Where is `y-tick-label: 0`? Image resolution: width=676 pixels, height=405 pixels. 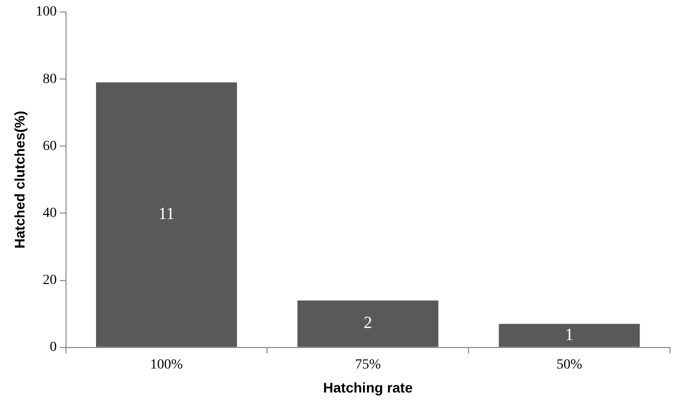
y-tick-label: 0 is located at coordinates (53, 348).